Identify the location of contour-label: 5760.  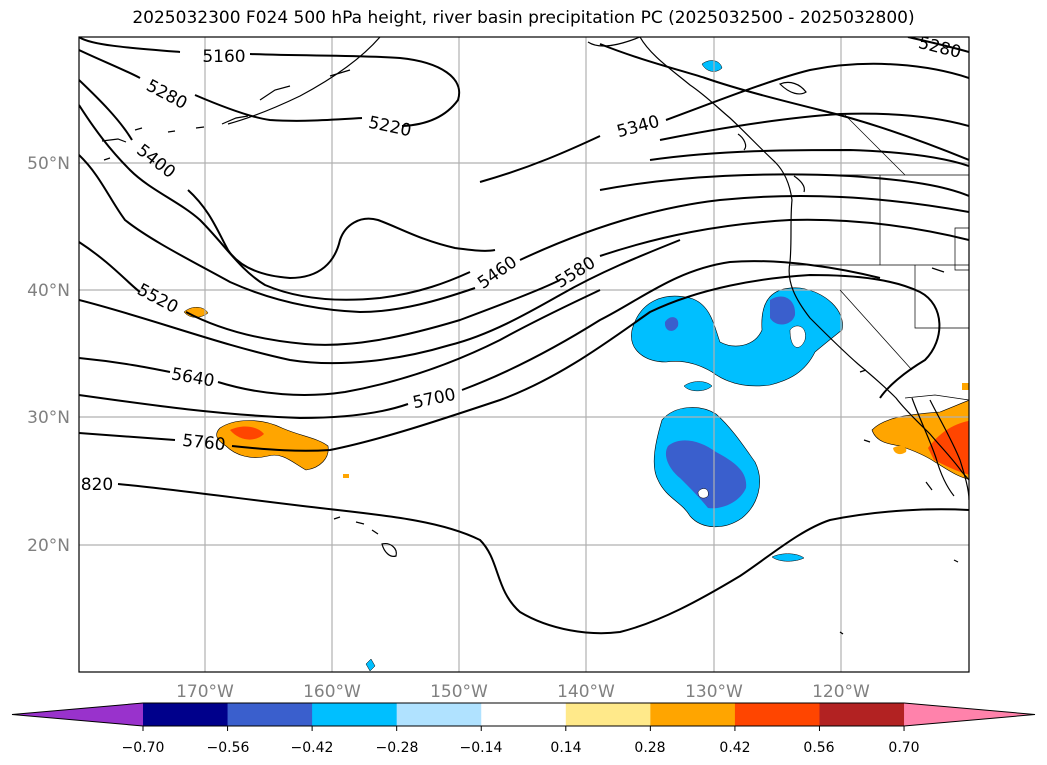
(203, 443).